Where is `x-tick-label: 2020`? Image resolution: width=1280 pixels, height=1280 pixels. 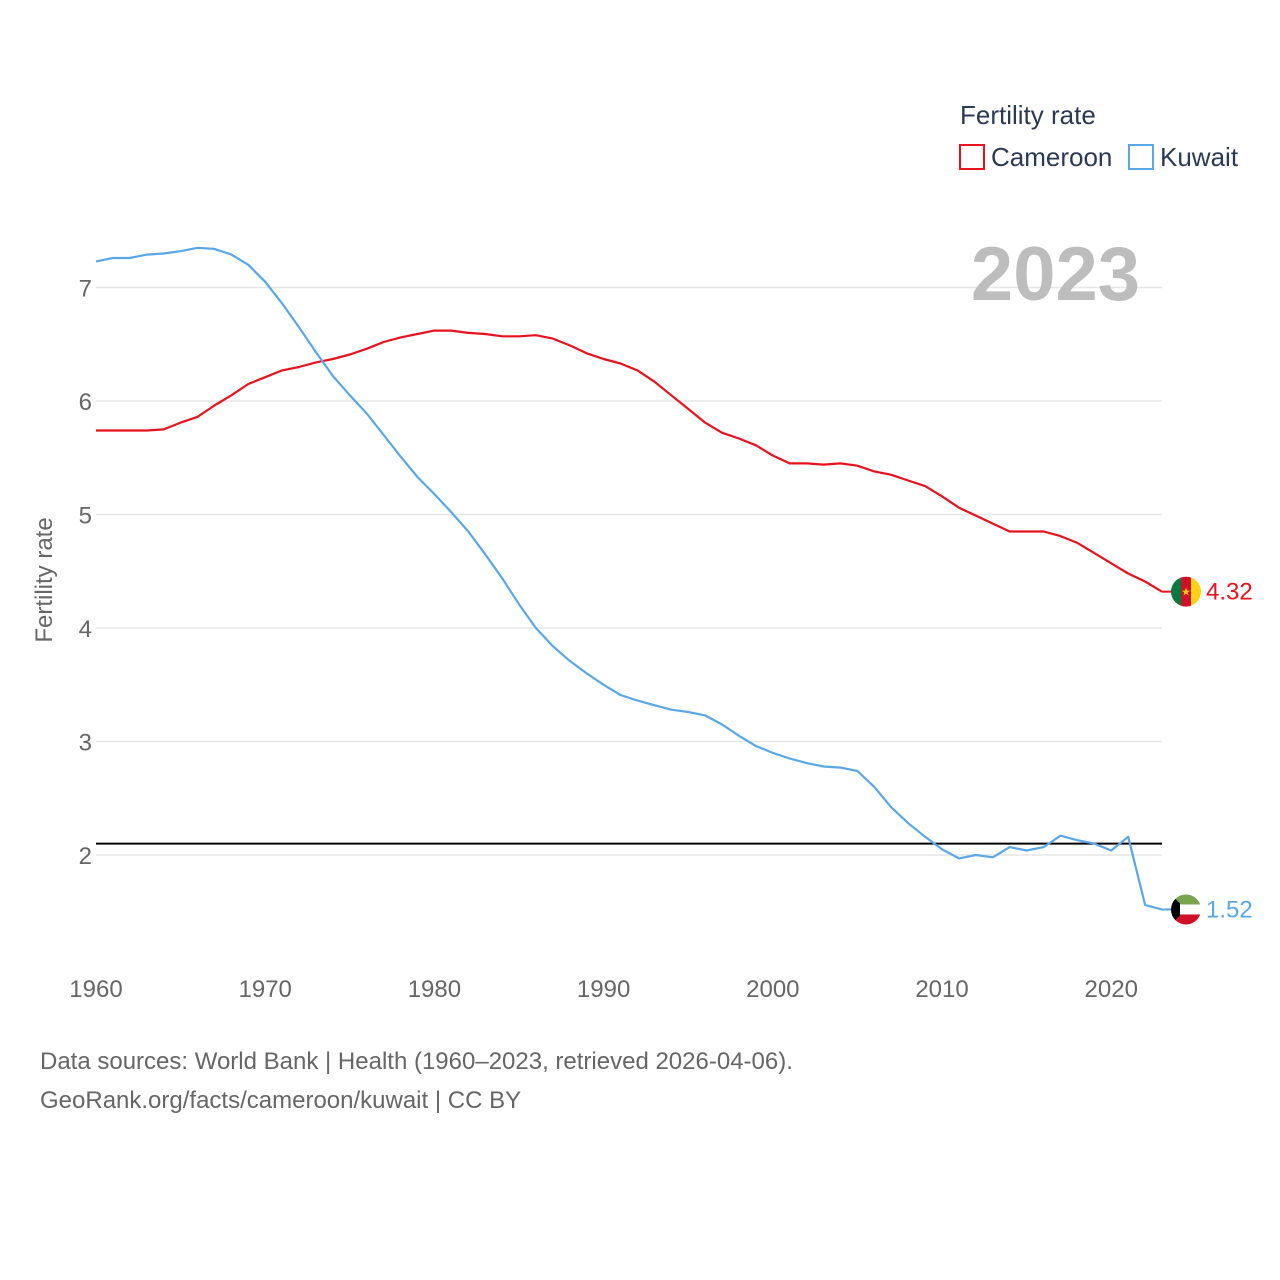
x-tick-label: 2020 is located at coordinates (1111, 989).